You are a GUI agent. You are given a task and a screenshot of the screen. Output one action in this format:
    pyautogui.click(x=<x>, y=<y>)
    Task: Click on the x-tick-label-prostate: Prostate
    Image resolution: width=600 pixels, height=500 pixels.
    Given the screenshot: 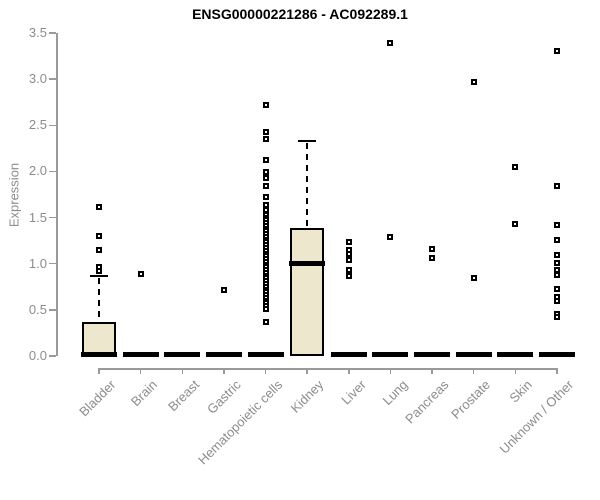 What is the action you would take?
    pyautogui.click(x=471, y=399)
    